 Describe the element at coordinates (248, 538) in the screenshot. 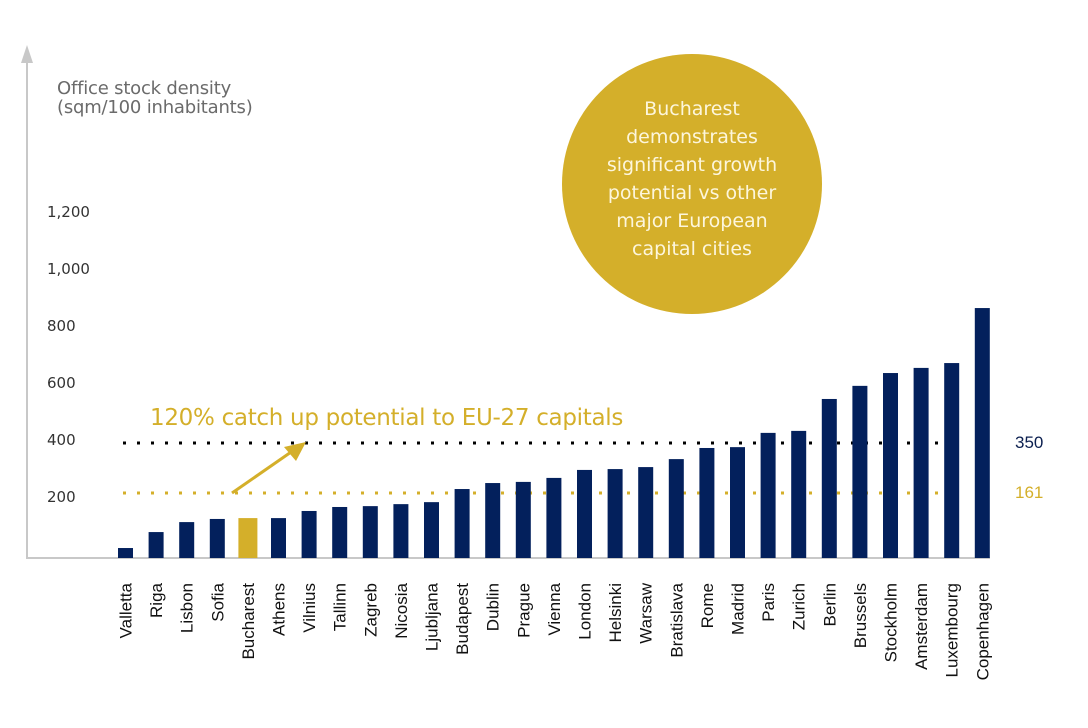

I see `bar-bucharest` at that location.